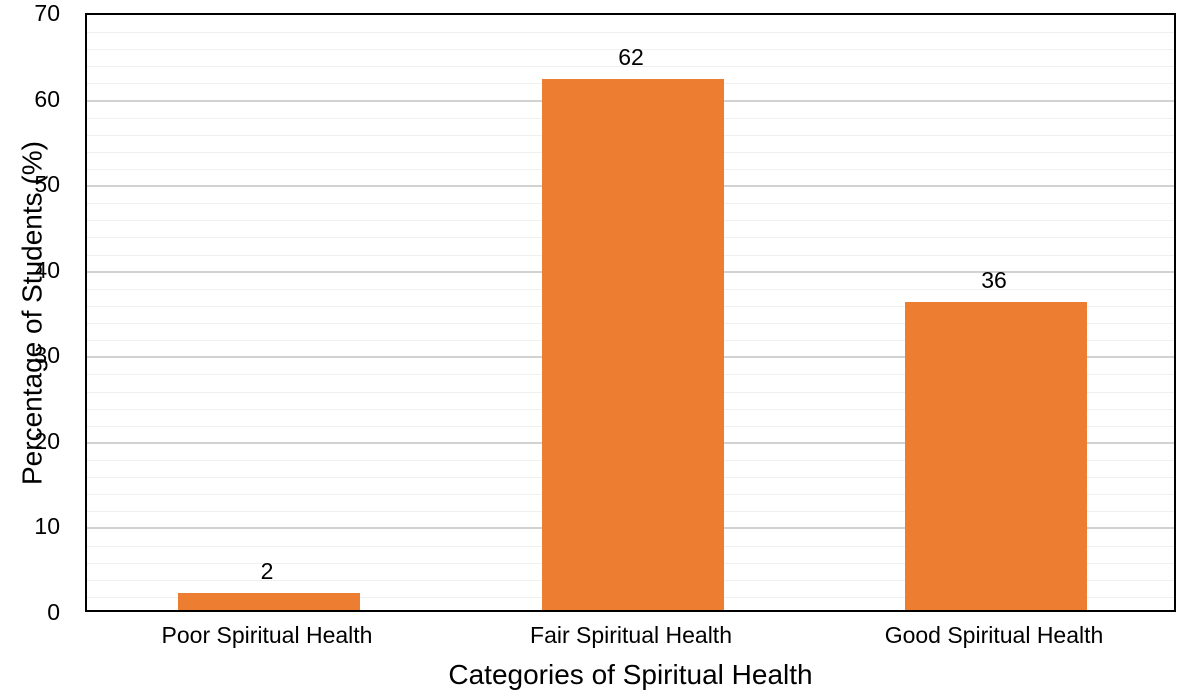 The width and height of the screenshot is (1181, 698). I want to click on data-label: 62, so click(631, 57).